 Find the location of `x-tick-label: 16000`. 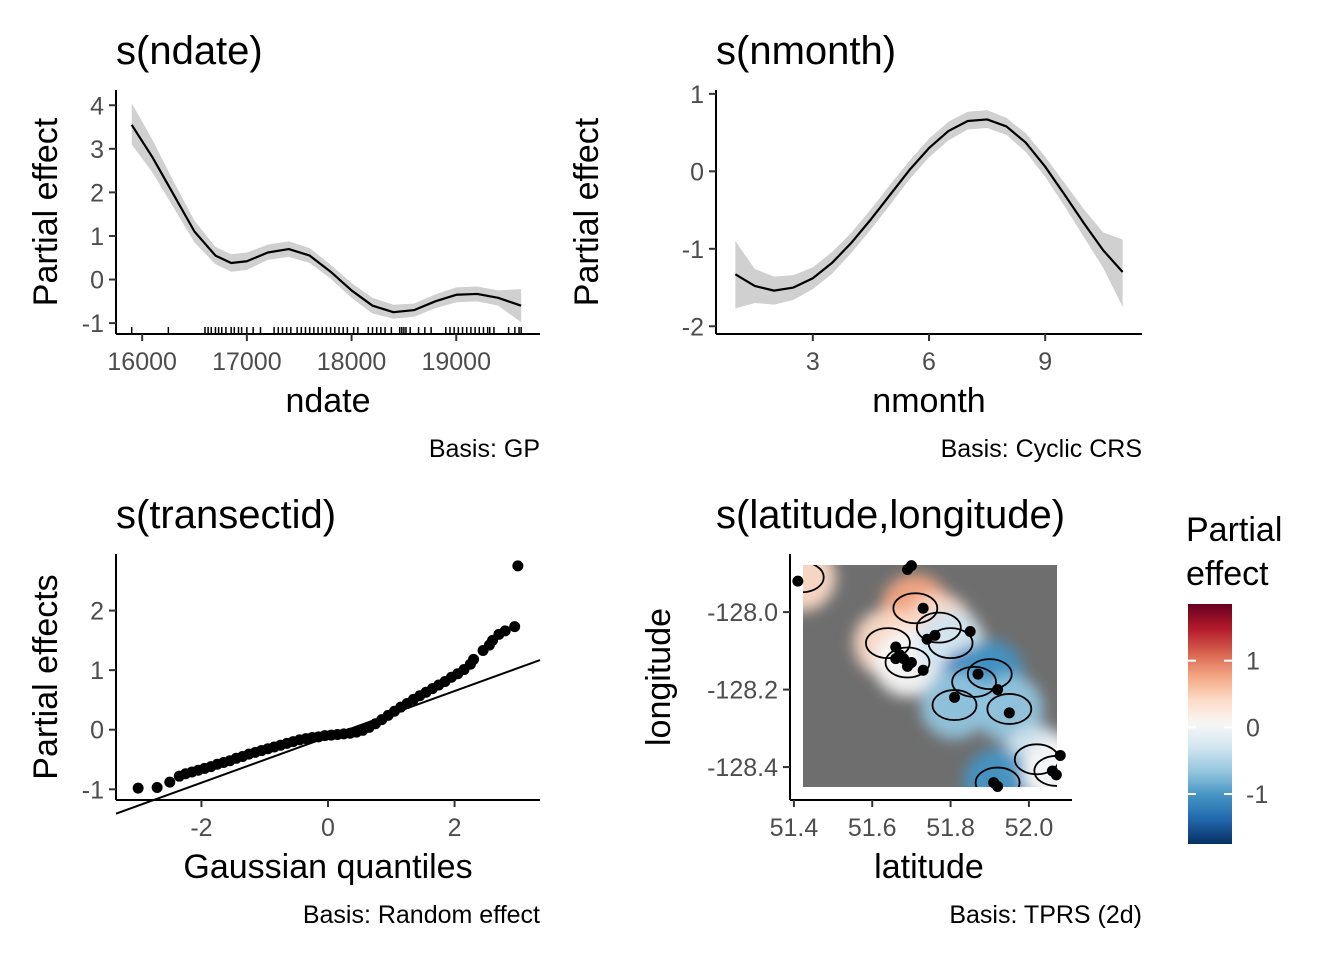

x-tick-label: 16000 is located at coordinates (142, 362).